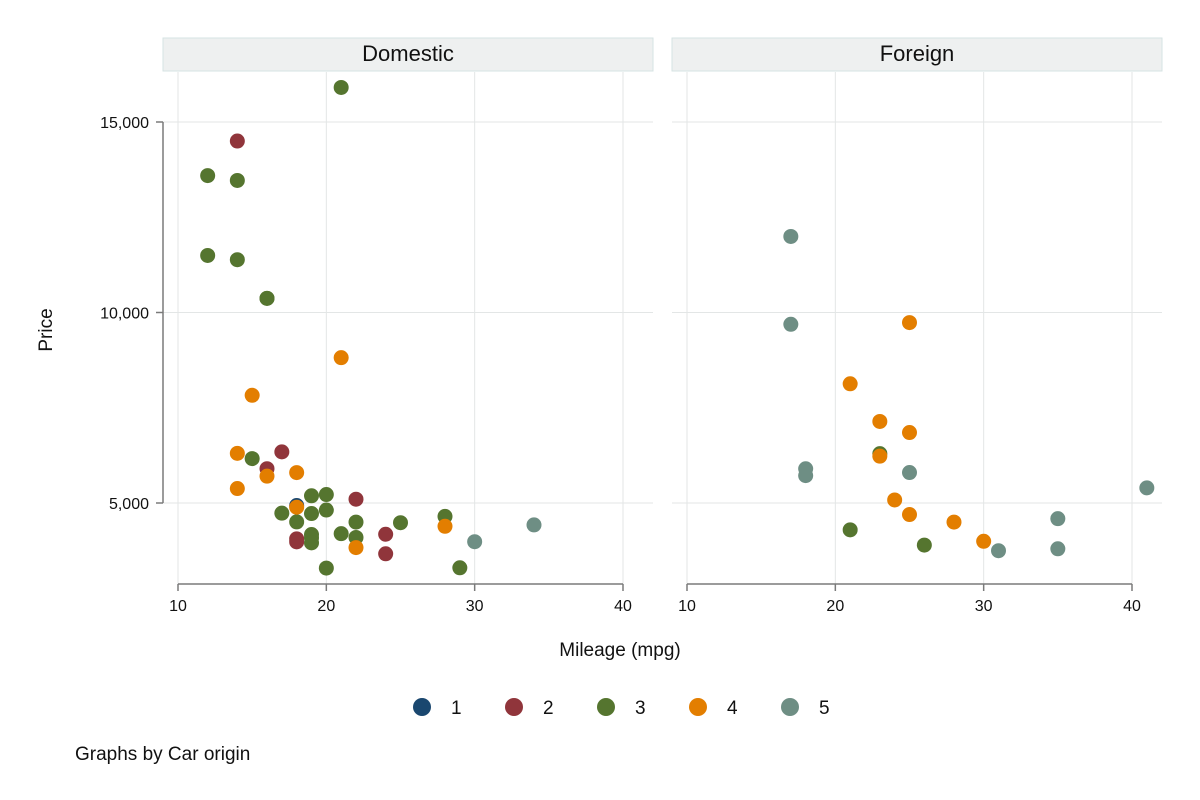  What do you see at coordinates (713, 708) in the screenshot?
I see `legend-item-4: 4` at bounding box center [713, 708].